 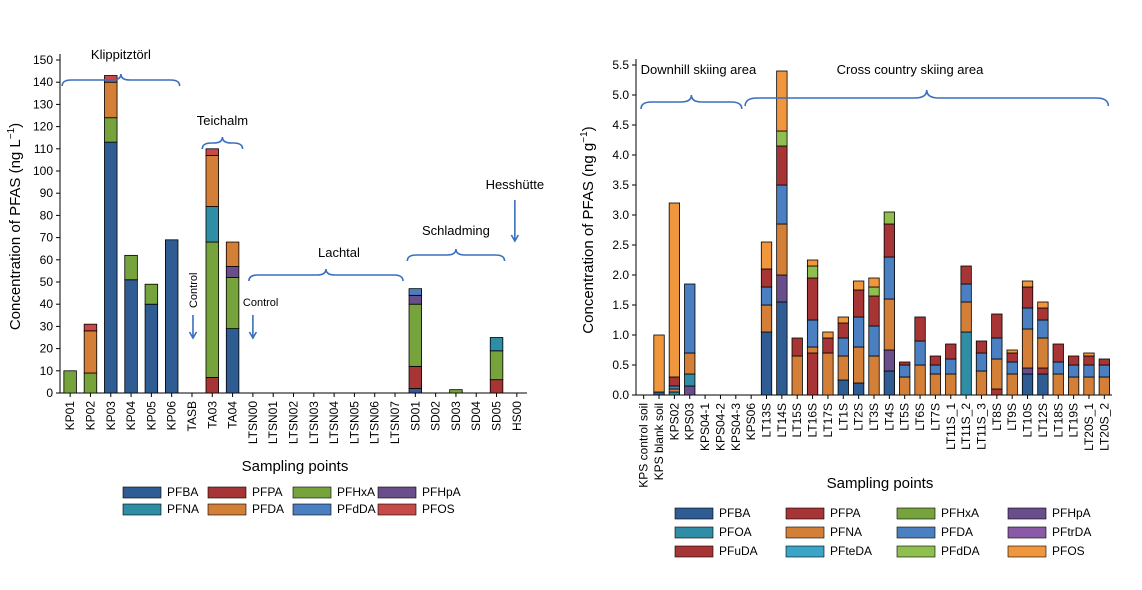 I want to click on y-tick-label: 130, so click(x=43, y=104).